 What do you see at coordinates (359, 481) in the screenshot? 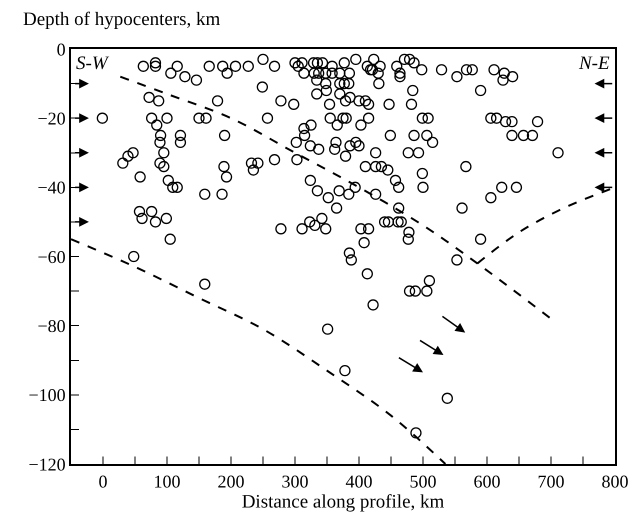
I see `x-tick-label: 400` at bounding box center [359, 481].